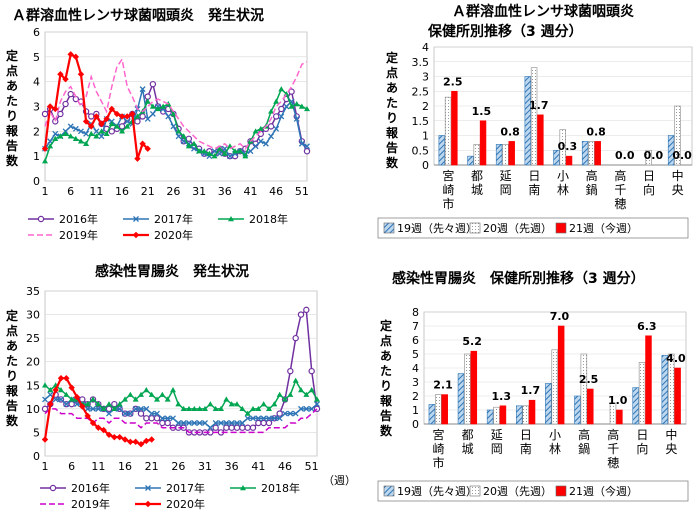 The image size is (700, 529). Describe the element at coordinates (173, 219) in the screenshot. I see `legend-label: 2017年` at that location.